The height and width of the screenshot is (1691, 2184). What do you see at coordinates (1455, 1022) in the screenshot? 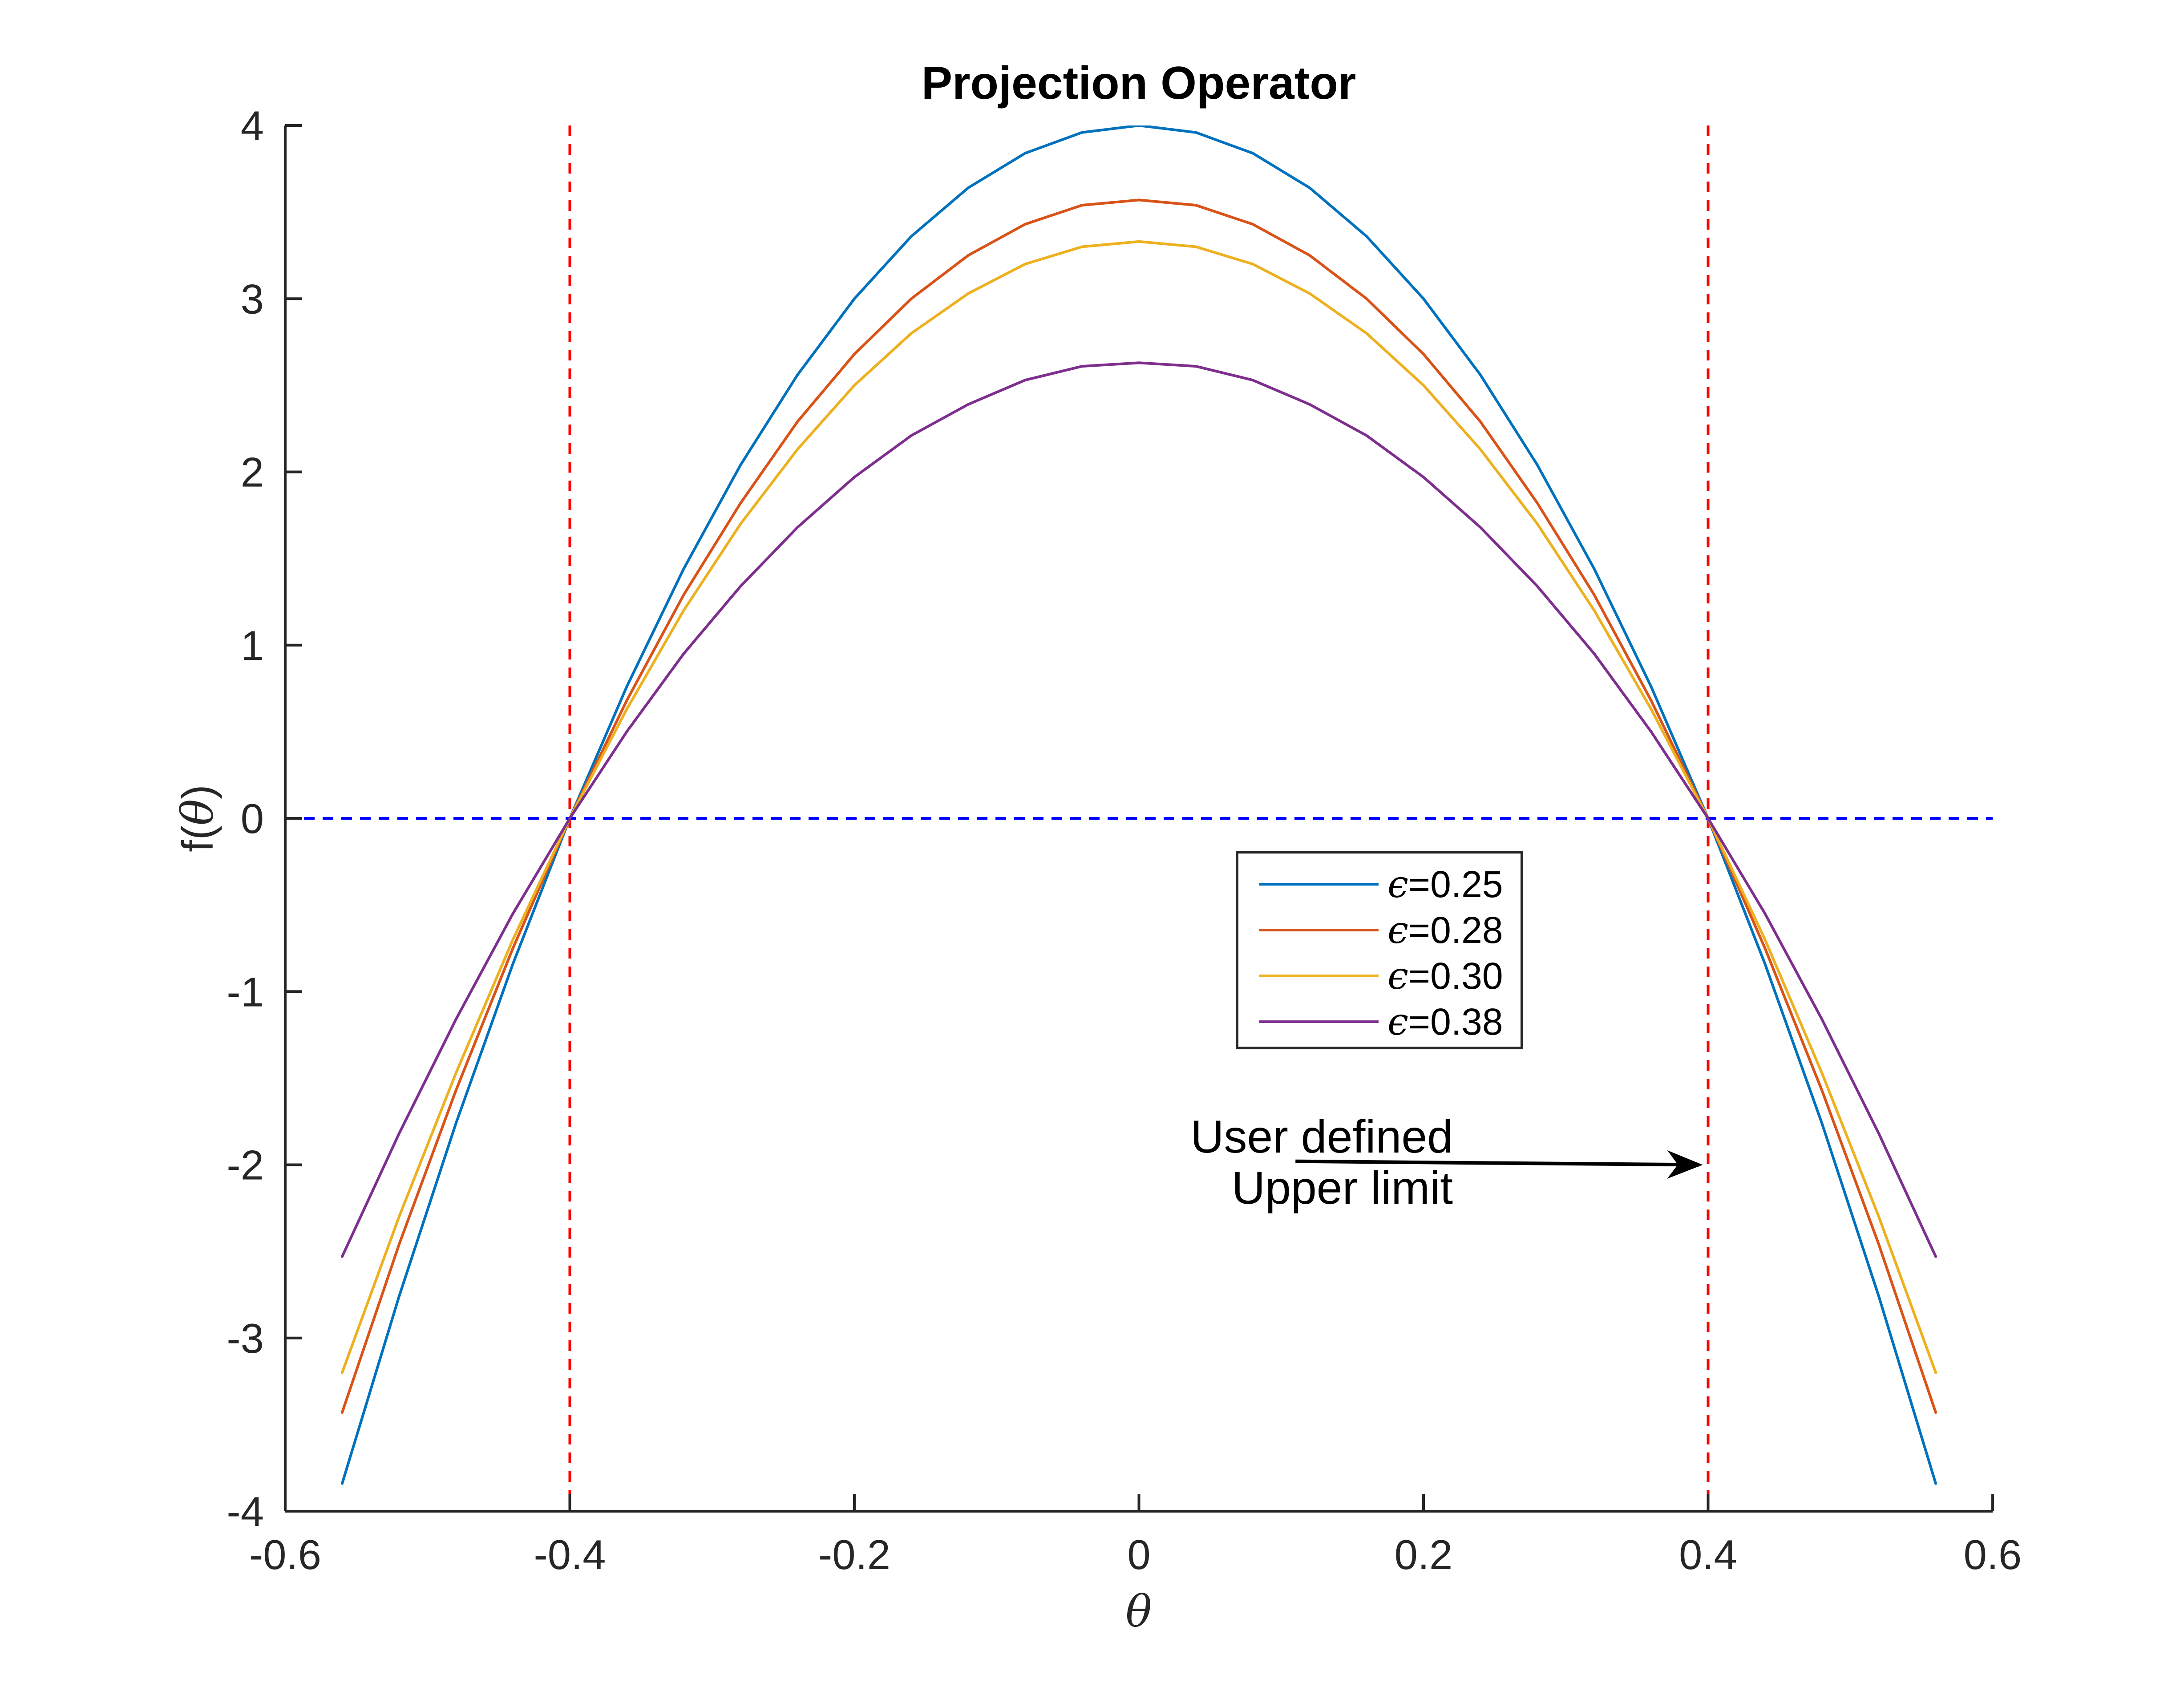
I see `legend-epsilon-value: =0.38` at bounding box center [1455, 1022].